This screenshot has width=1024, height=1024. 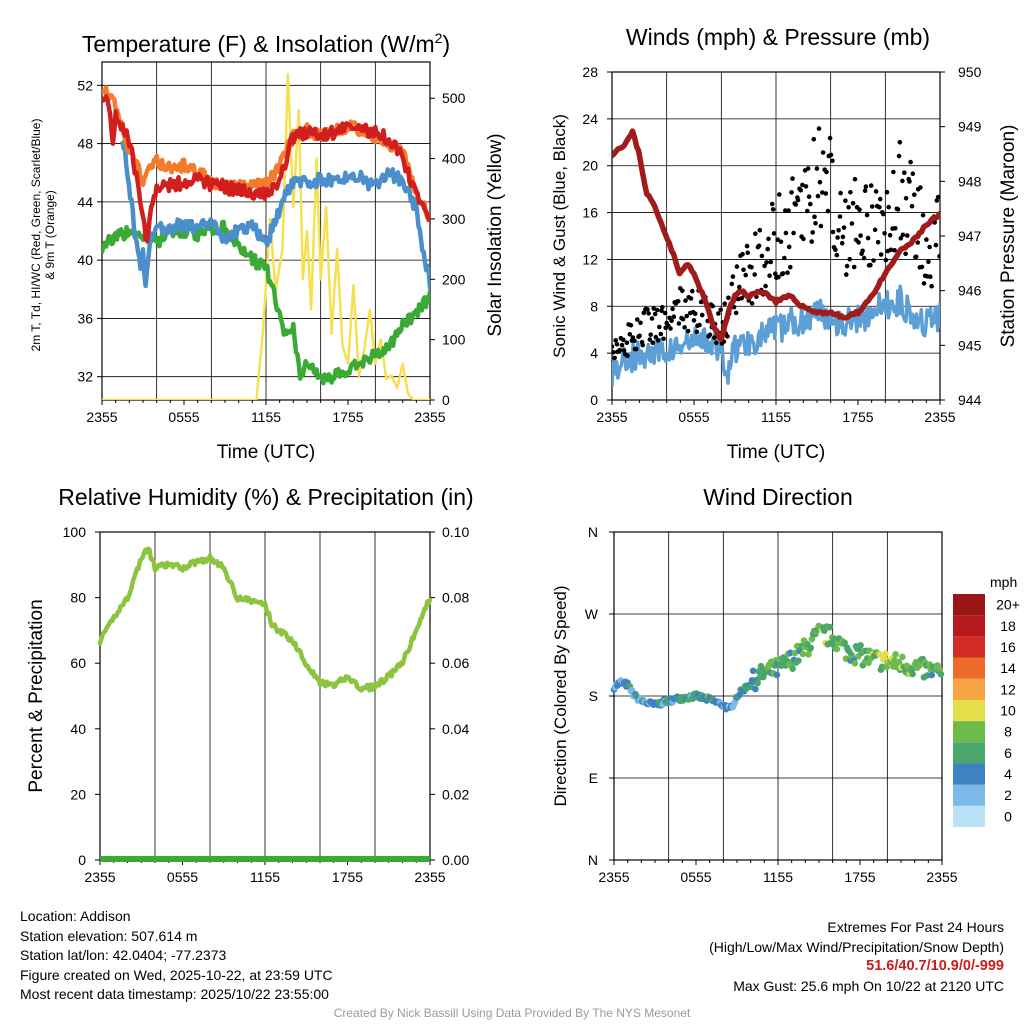 What do you see at coordinates (101, 417) in the screenshot?
I see `temperature-xtick-label: 2355` at bounding box center [101, 417].